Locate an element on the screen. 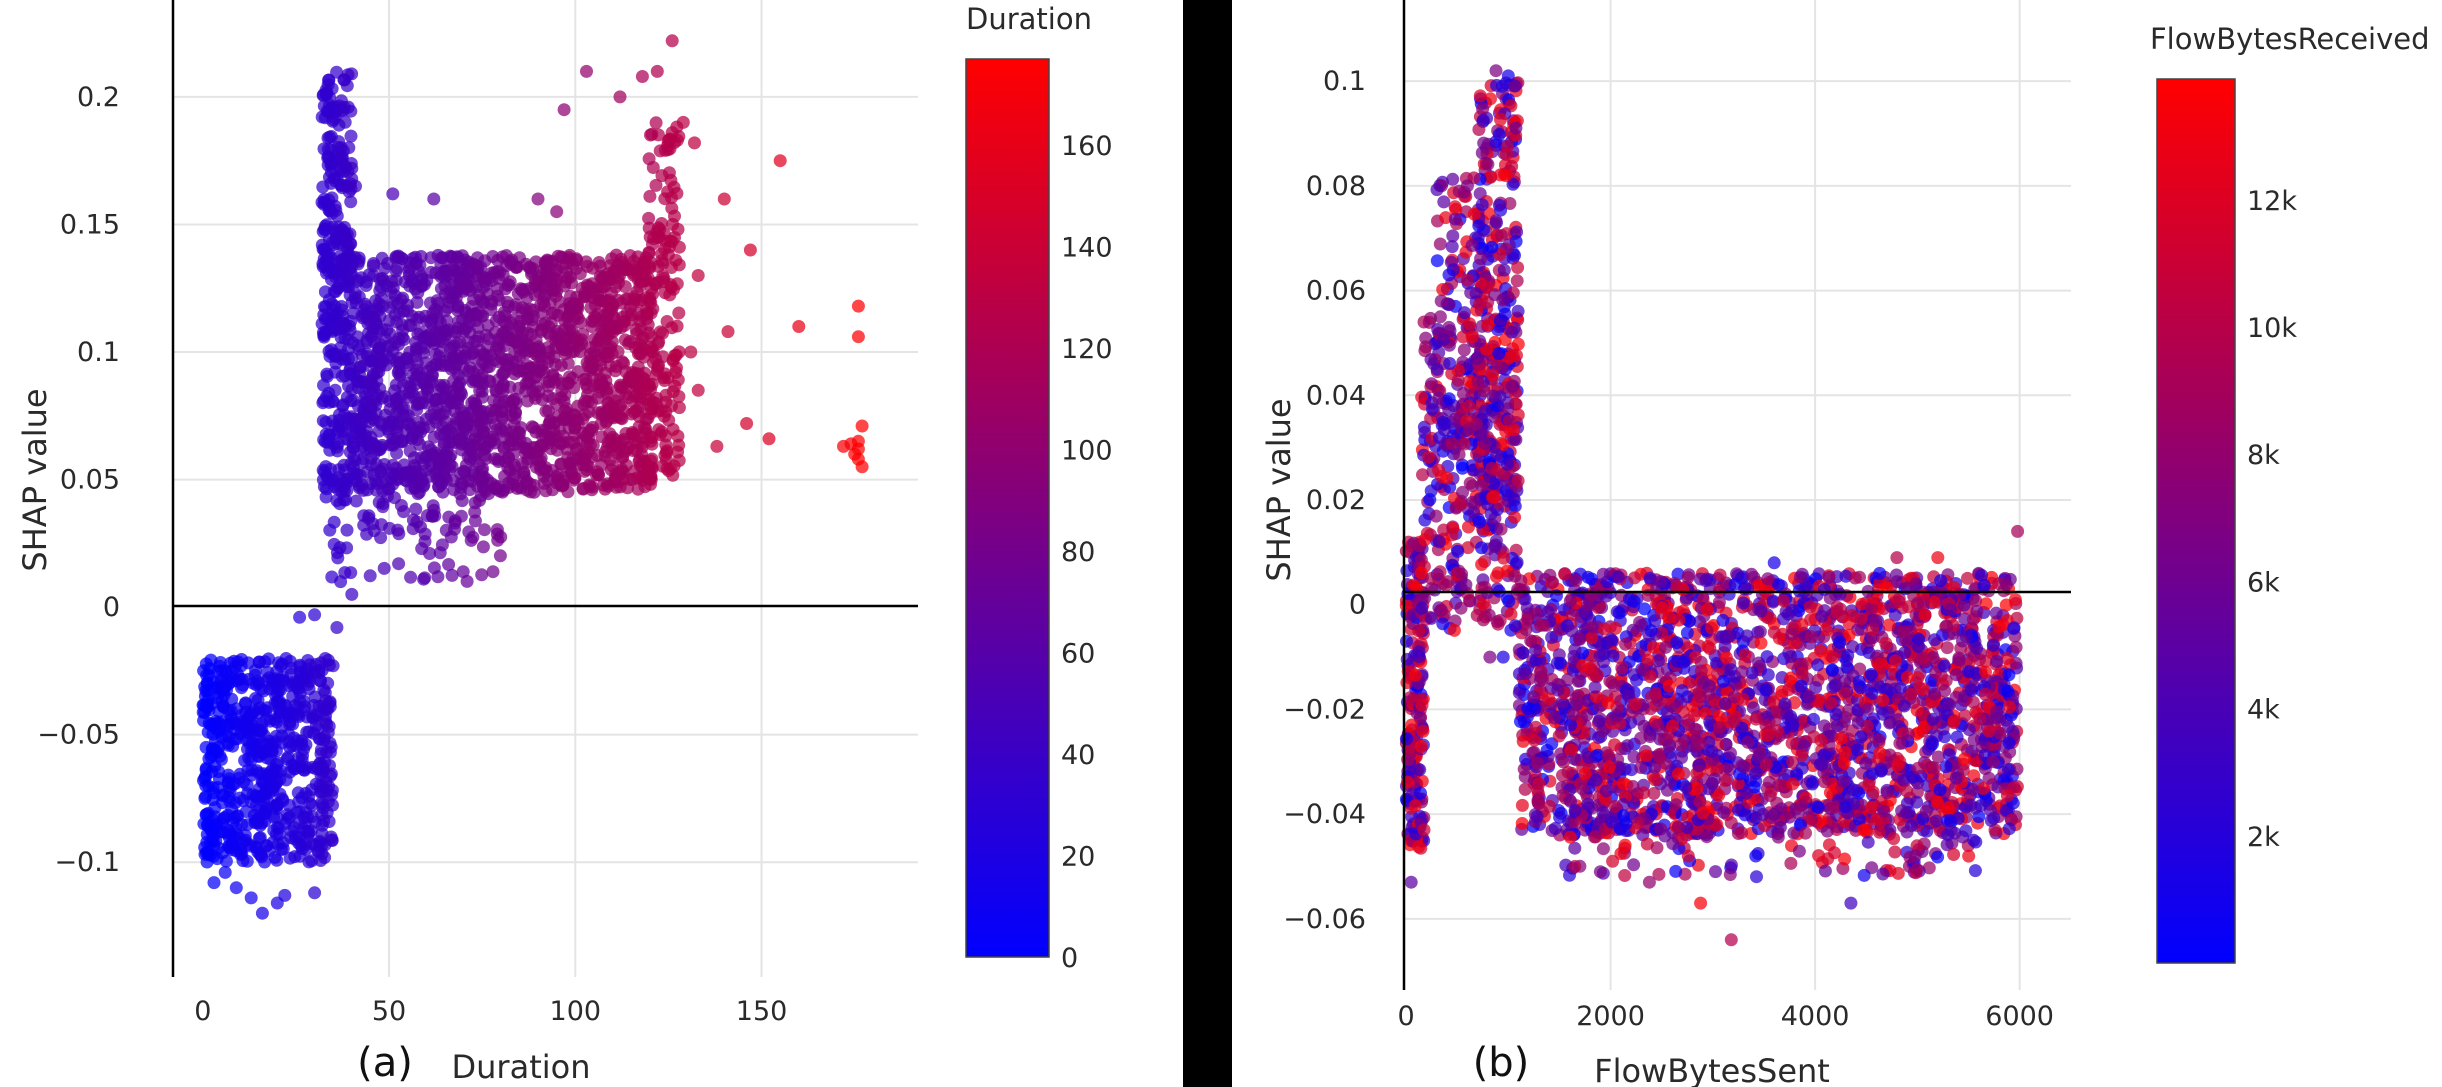  y-tick-label: 0.05 is located at coordinates (90, 480).